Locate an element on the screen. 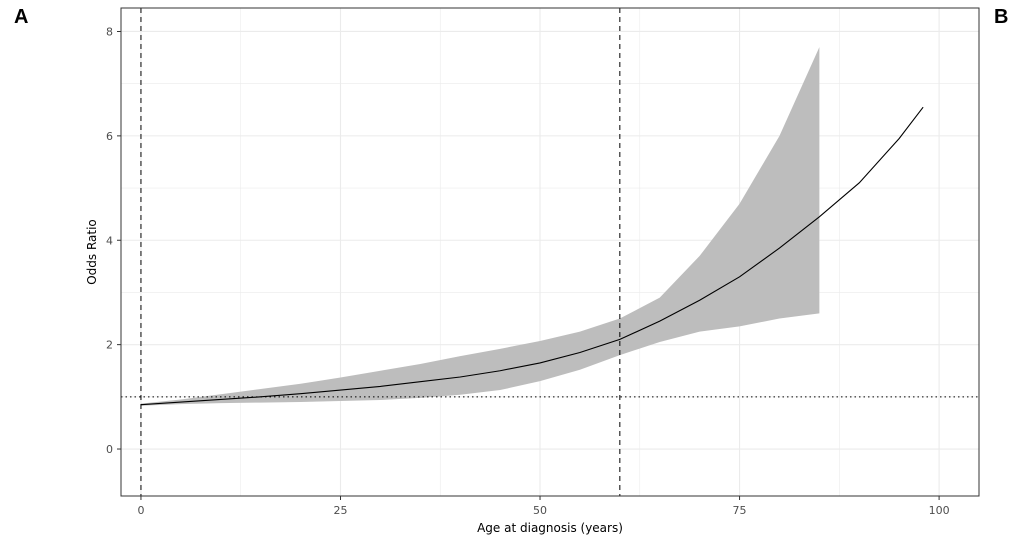 Image resolution: width=1021 pixels, height=545 pixels. x-tick-label: 50 is located at coordinates (540, 510).